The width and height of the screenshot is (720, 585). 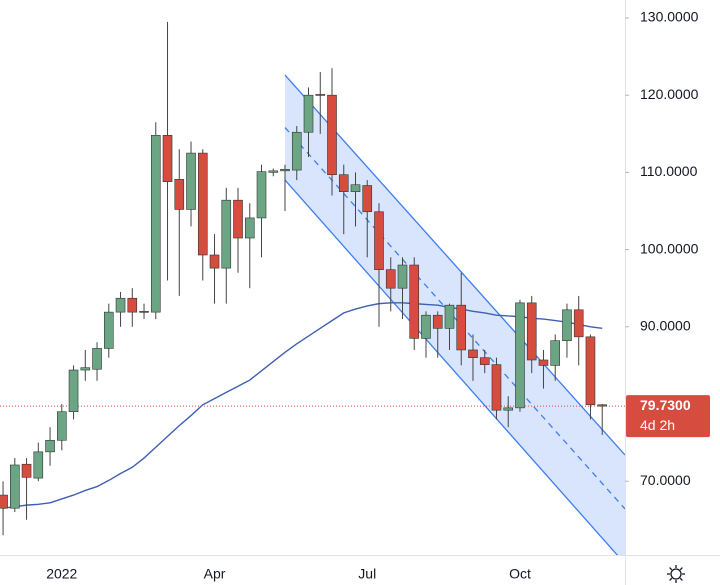 I want to click on x-tick-label: 2022, so click(x=61, y=574).